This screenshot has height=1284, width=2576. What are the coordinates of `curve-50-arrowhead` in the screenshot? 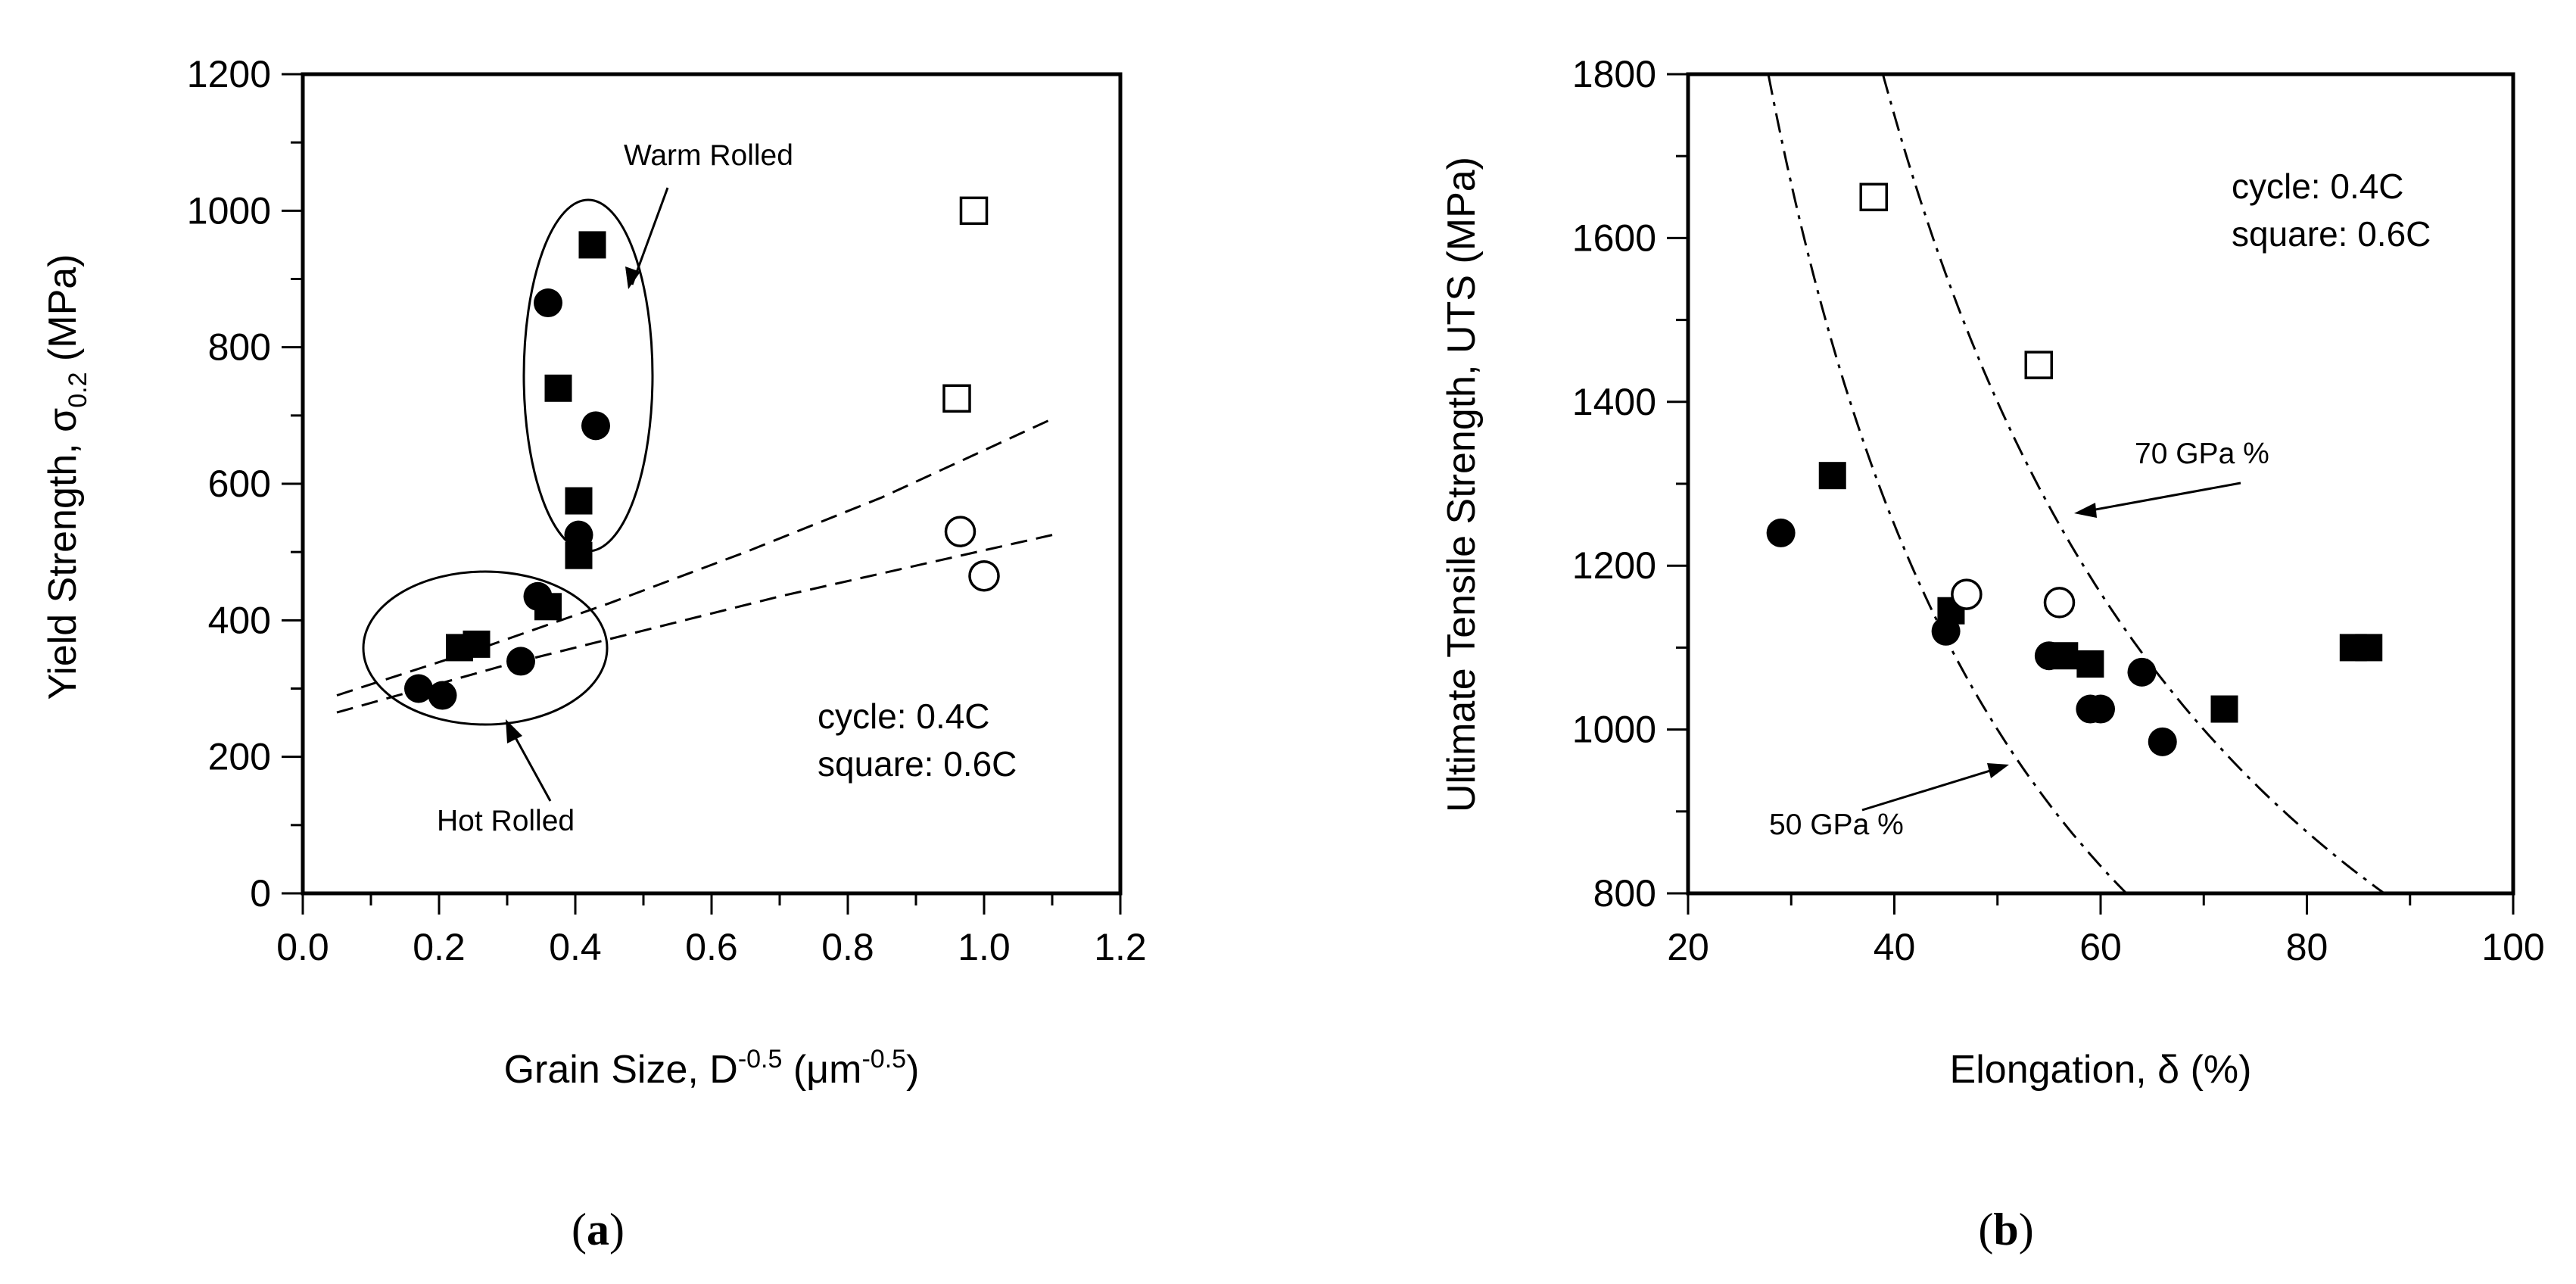 It's located at (1998, 770).